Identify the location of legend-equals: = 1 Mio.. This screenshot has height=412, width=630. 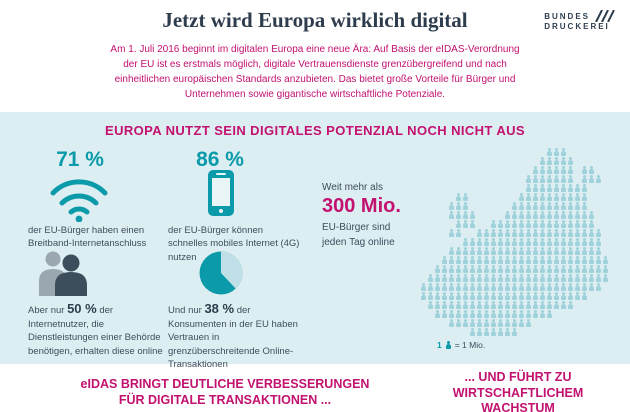
(470, 345).